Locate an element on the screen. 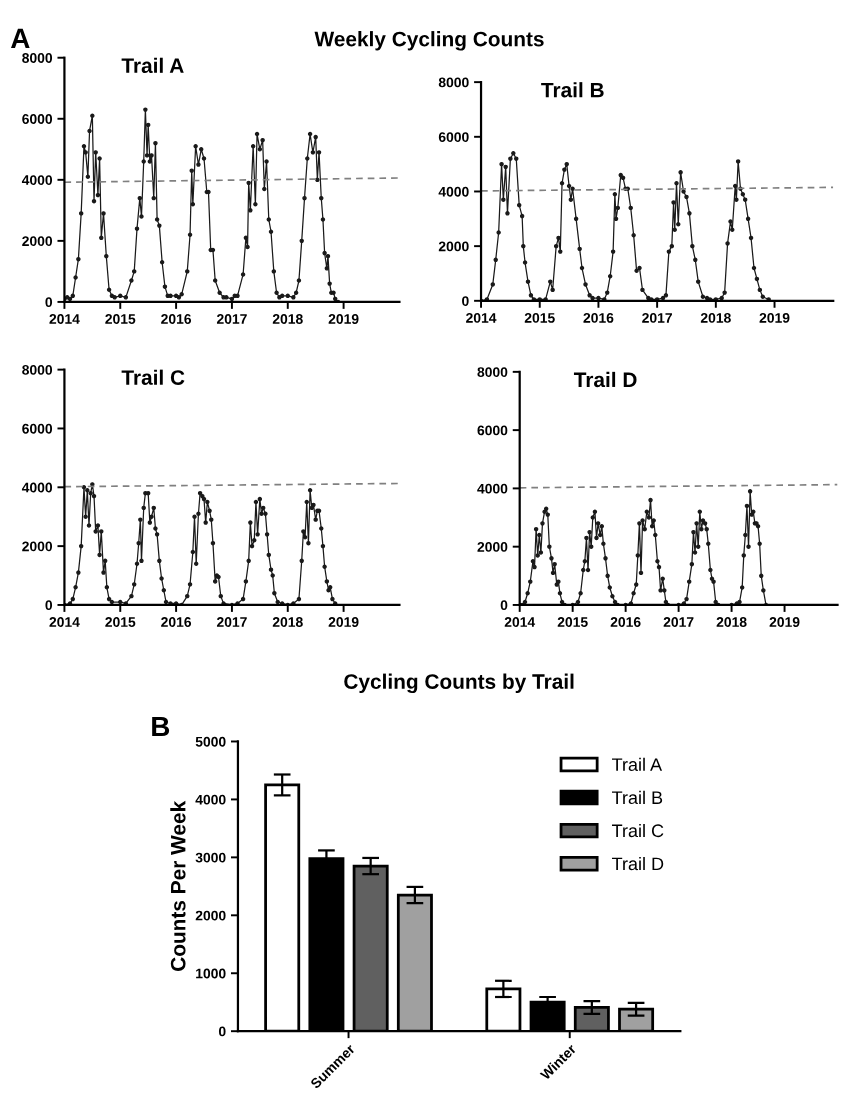  y-tick-label: 1000 is located at coordinates (211, 973).